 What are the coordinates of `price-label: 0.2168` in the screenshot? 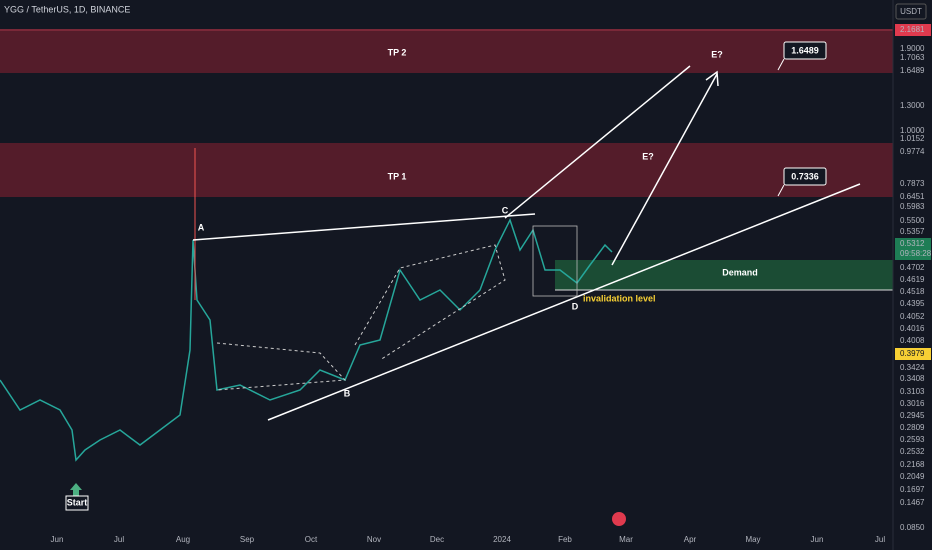 It's located at (912, 464).